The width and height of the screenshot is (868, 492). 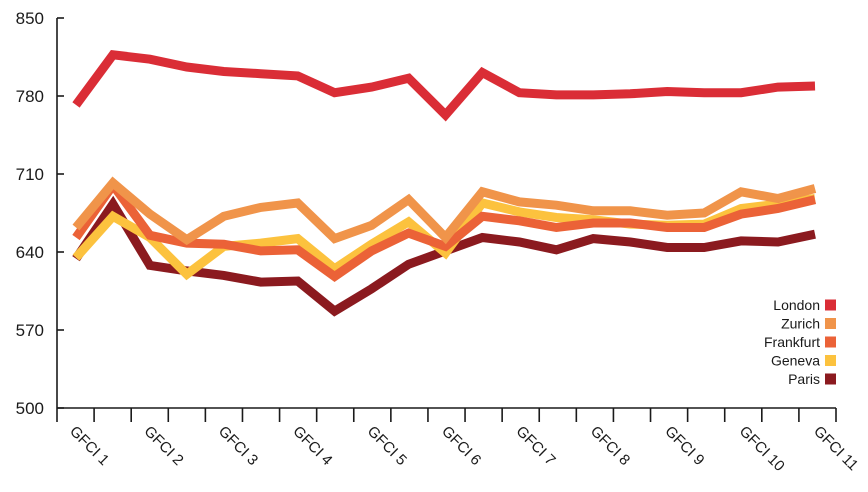 I want to click on series-line-london, so click(x=444, y=86).